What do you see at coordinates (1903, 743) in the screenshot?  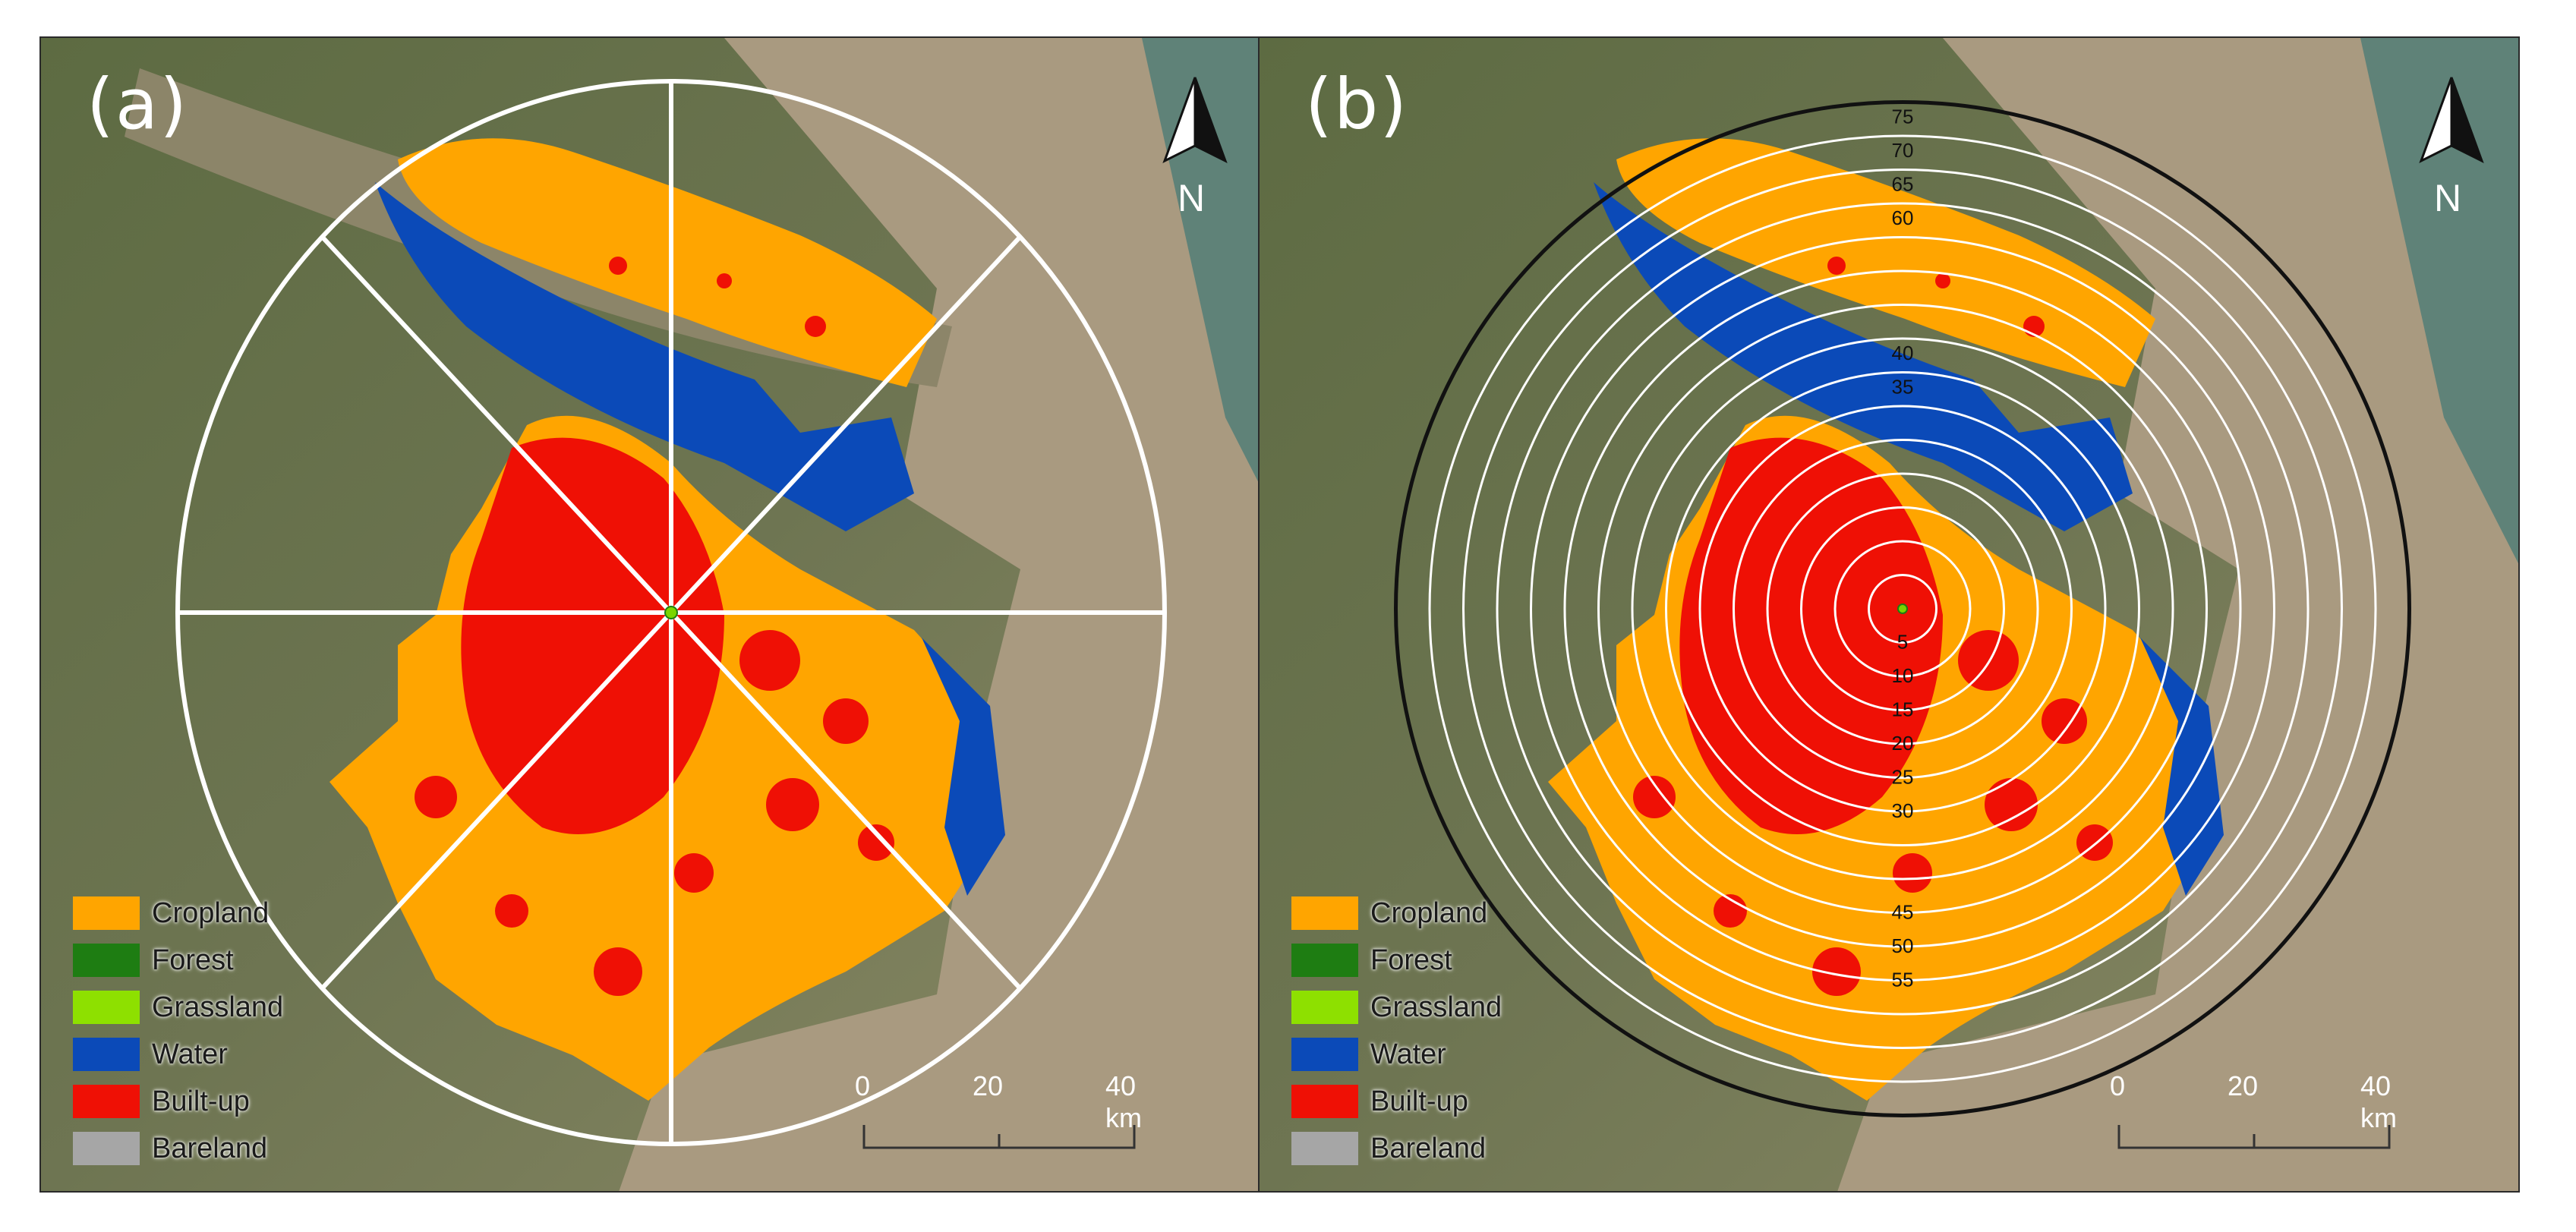 I see `ring-label: 20` at bounding box center [1903, 743].